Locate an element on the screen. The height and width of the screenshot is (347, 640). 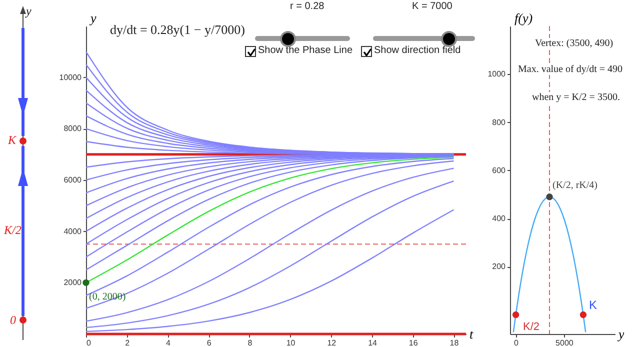
annotation: K is located at coordinates (593, 305).